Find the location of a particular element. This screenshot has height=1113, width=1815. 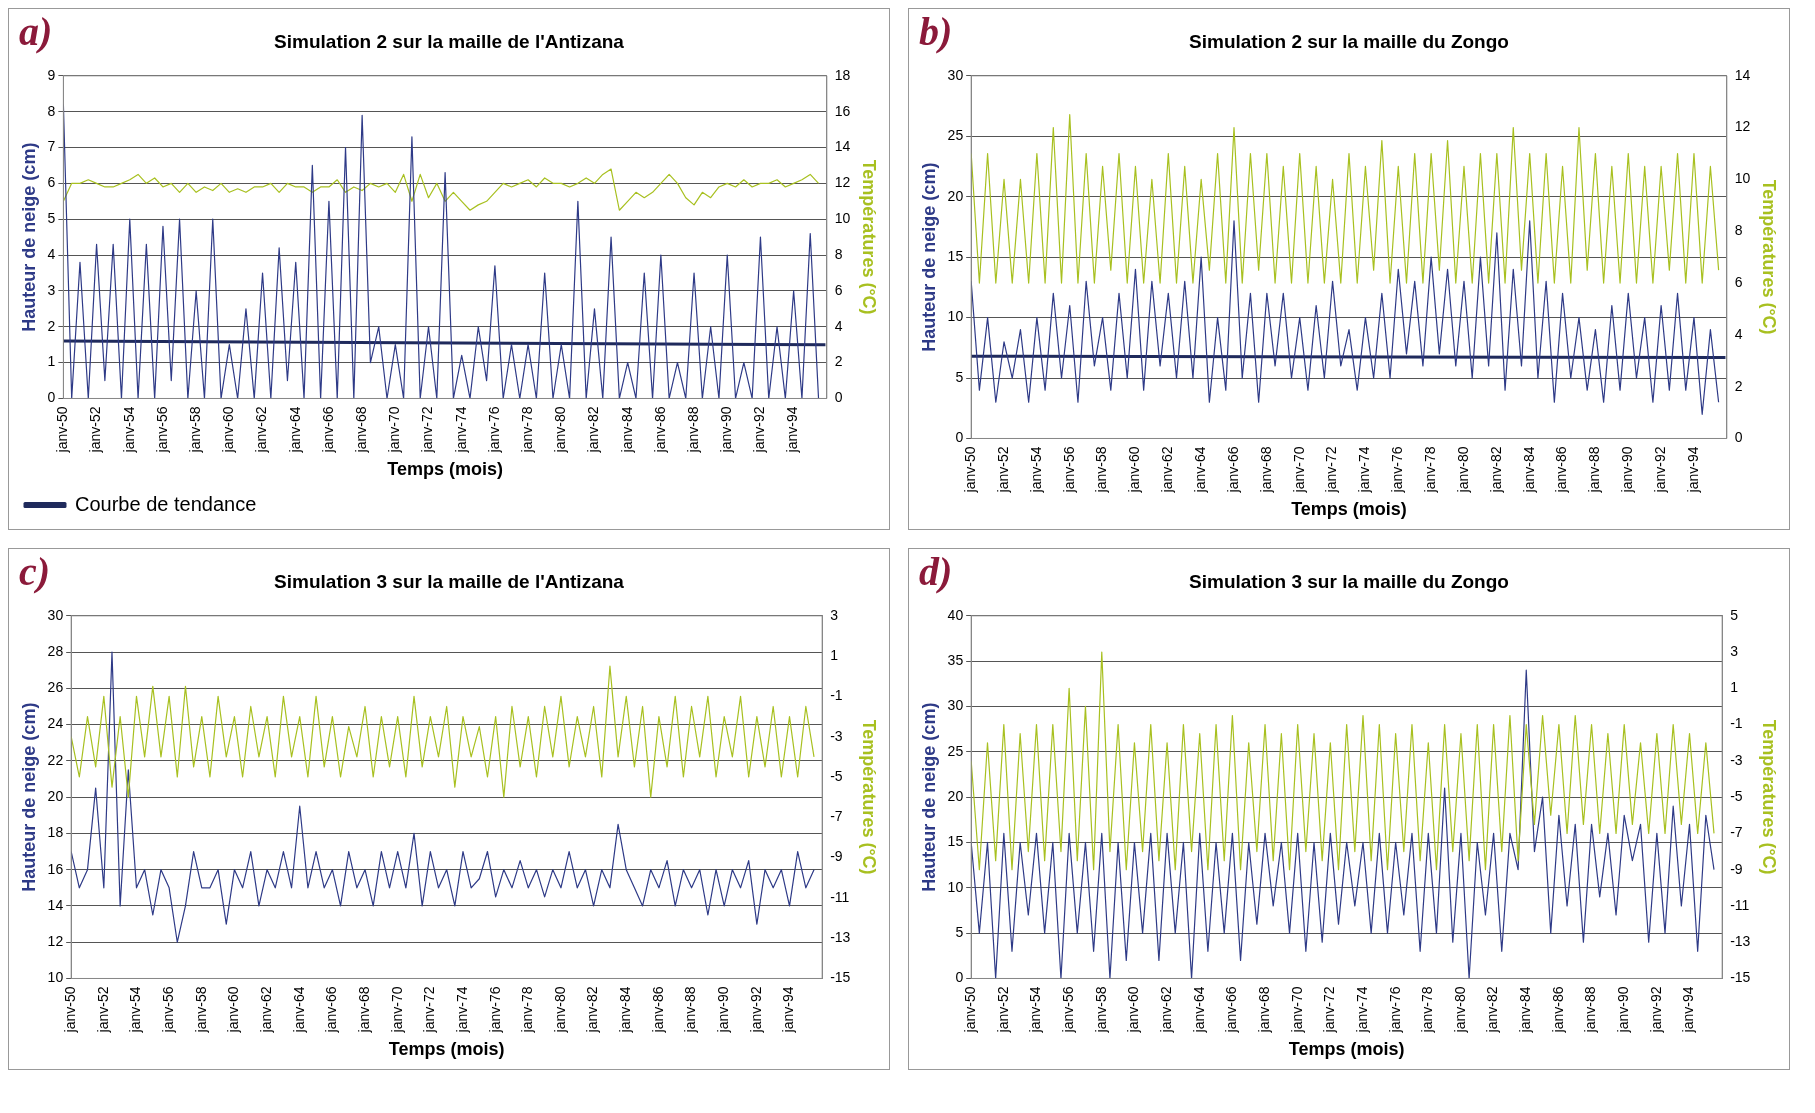

y2-tick-label: -7 is located at coordinates (836, 816).